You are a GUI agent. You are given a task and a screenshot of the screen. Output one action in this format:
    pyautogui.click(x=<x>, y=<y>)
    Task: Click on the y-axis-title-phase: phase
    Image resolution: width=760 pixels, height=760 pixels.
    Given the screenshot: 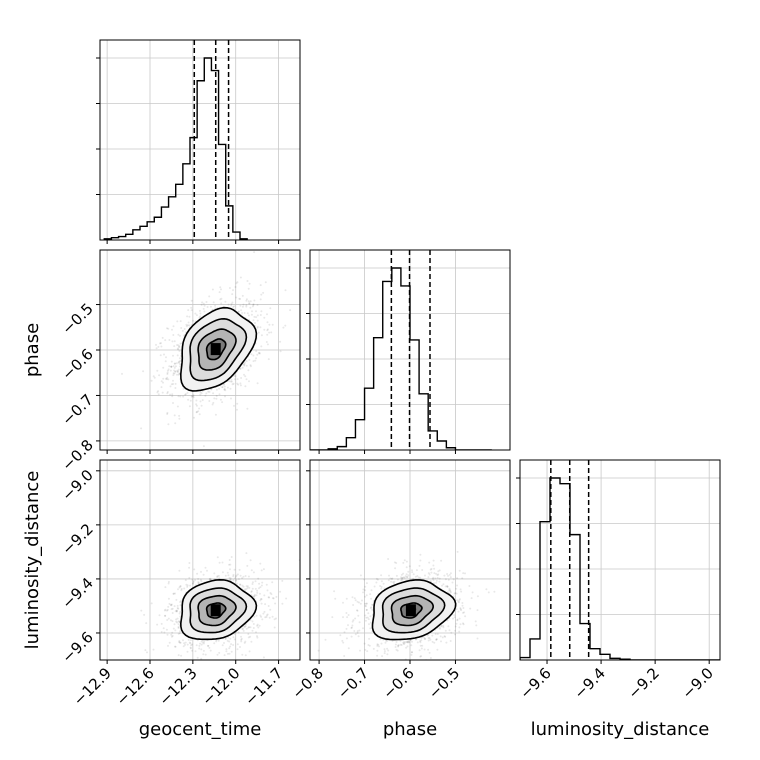 What is the action you would take?
    pyautogui.click(x=32, y=350)
    